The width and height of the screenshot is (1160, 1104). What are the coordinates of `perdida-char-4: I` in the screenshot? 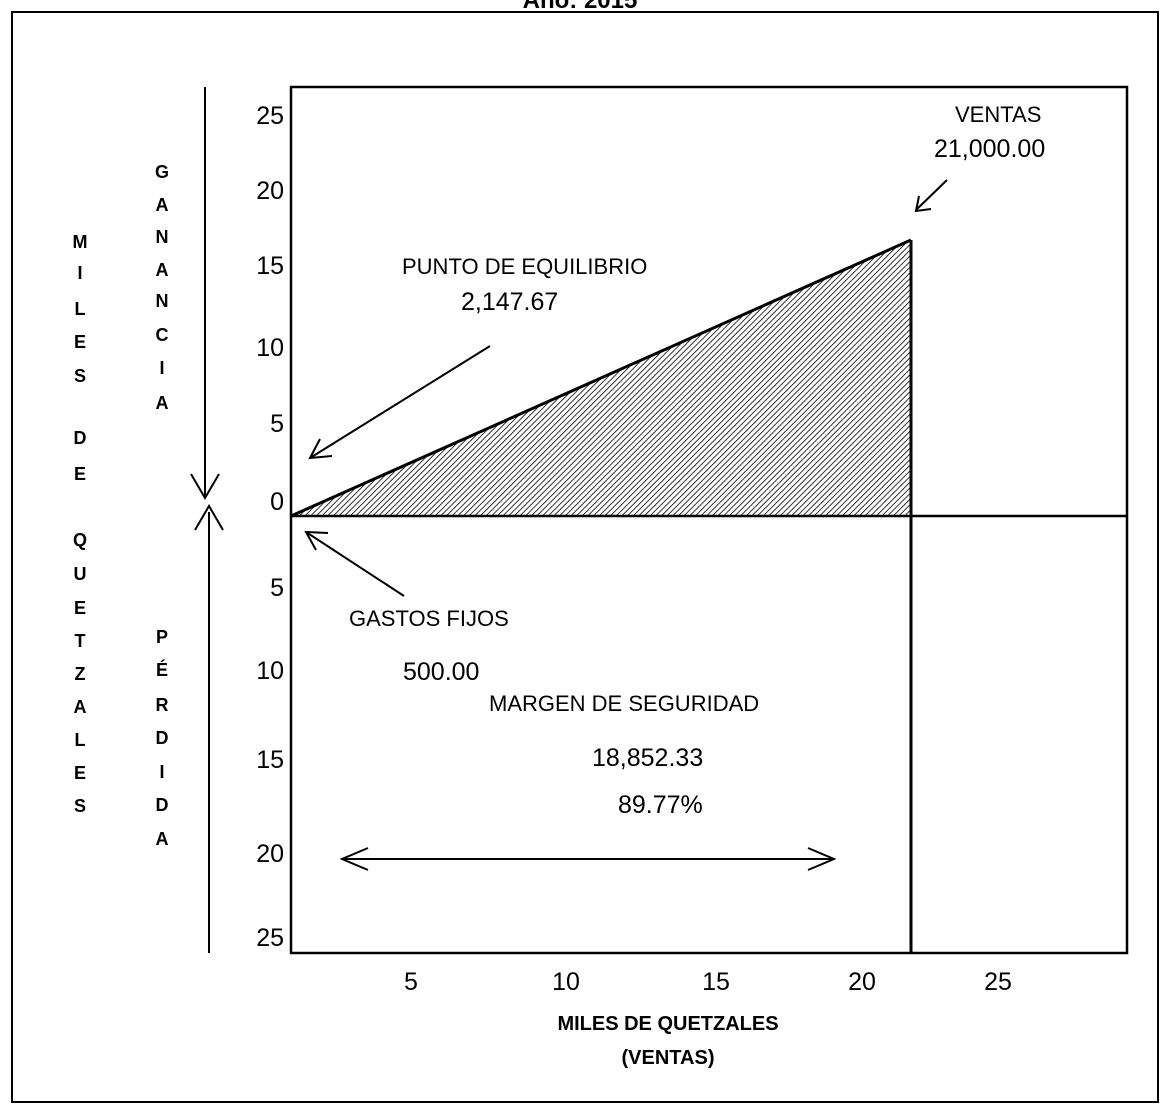 It's located at (161, 772).